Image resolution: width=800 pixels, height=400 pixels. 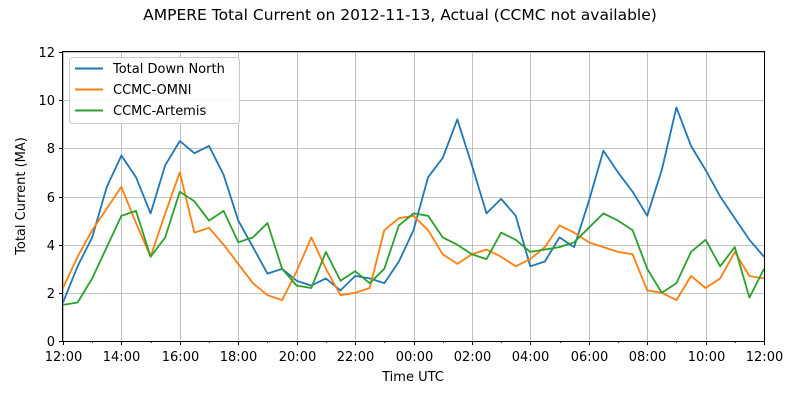 I want to click on x-axis-label: Time UTC, so click(x=412, y=377).